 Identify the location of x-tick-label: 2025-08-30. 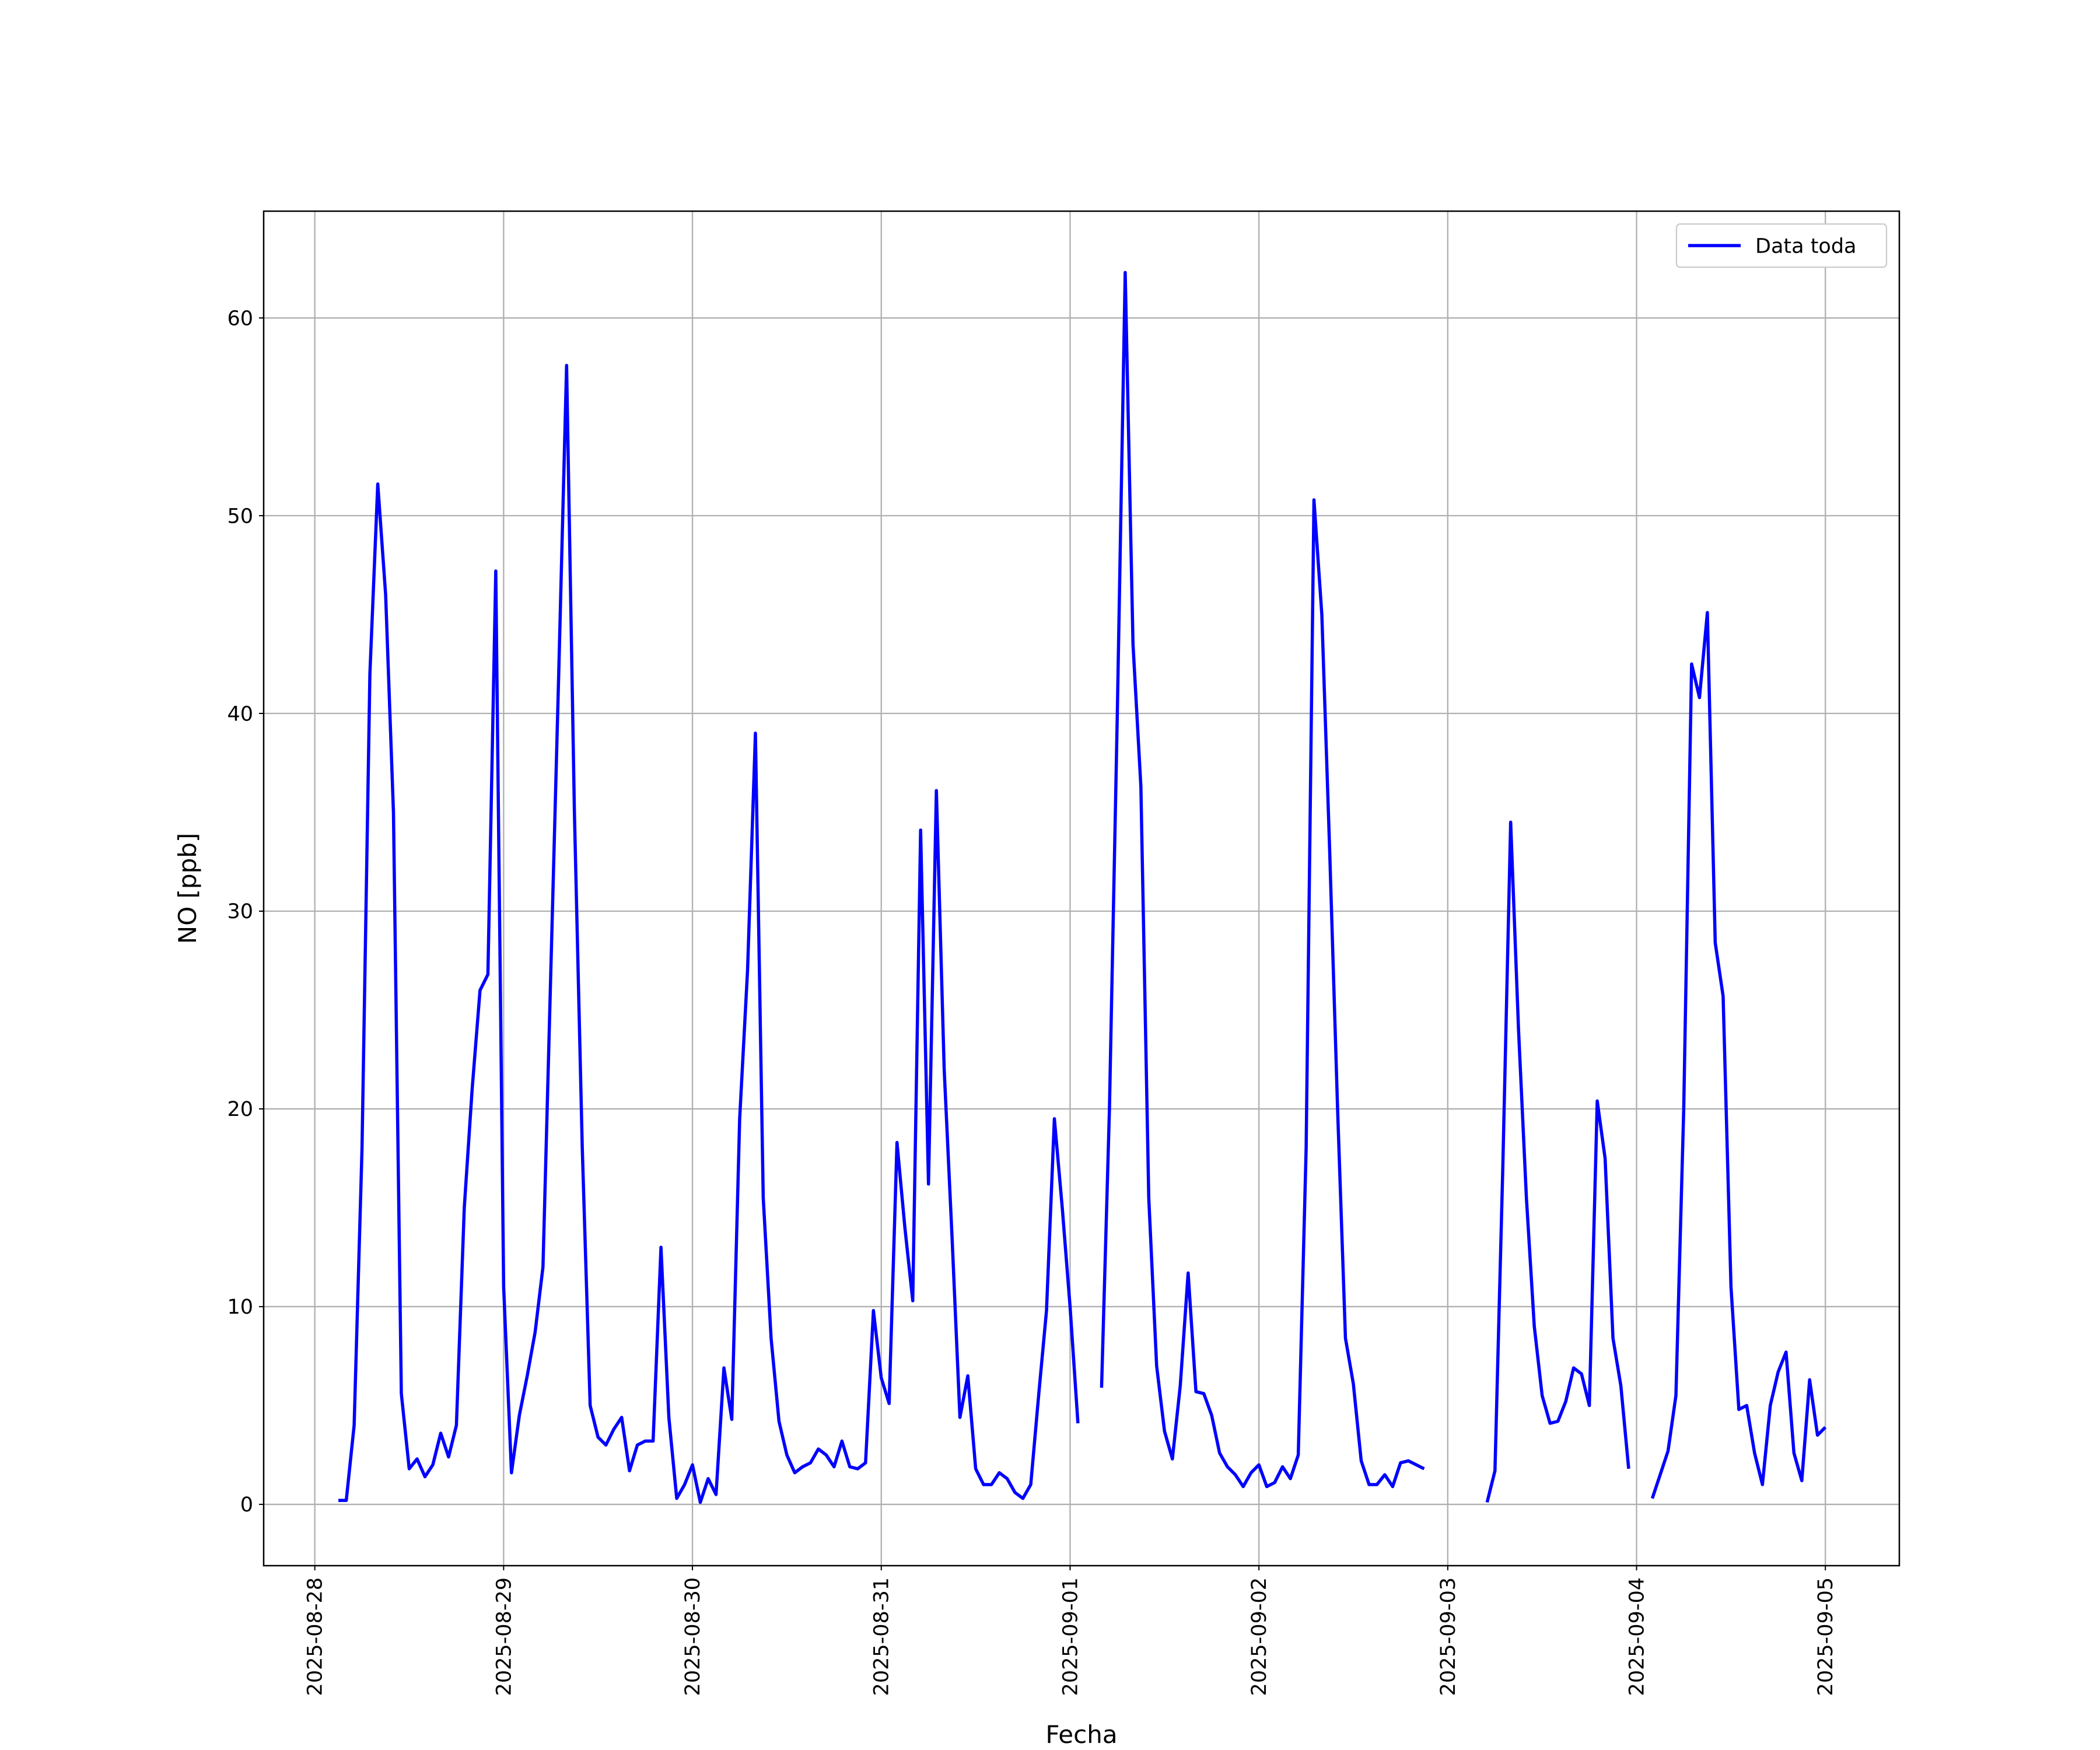
(693, 1636).